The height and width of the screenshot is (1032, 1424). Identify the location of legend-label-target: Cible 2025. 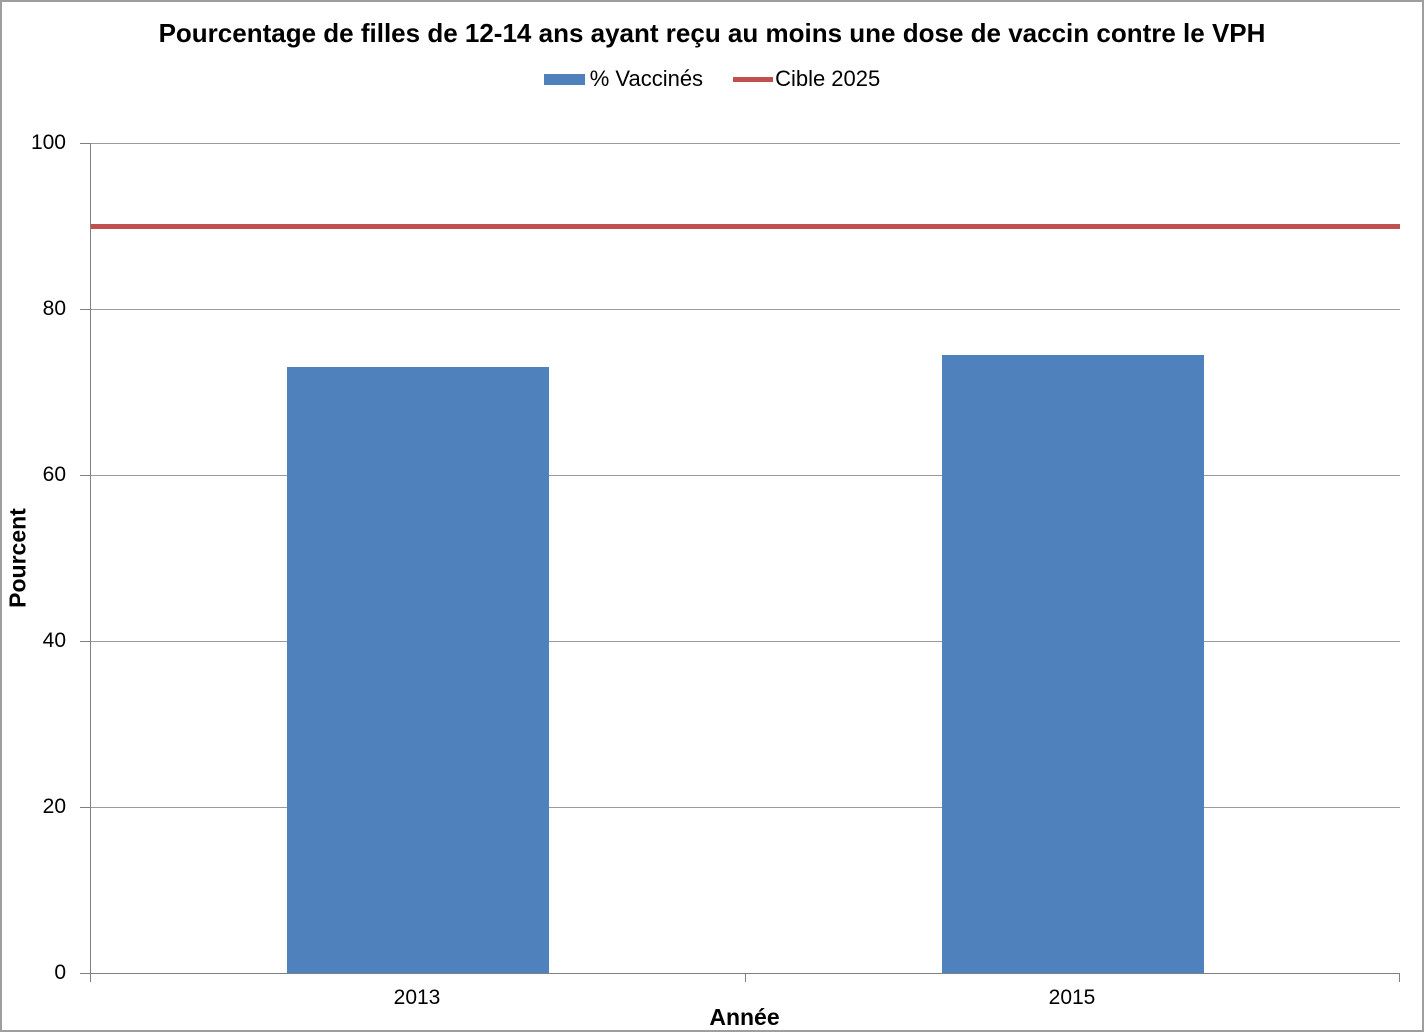
(828, 78).